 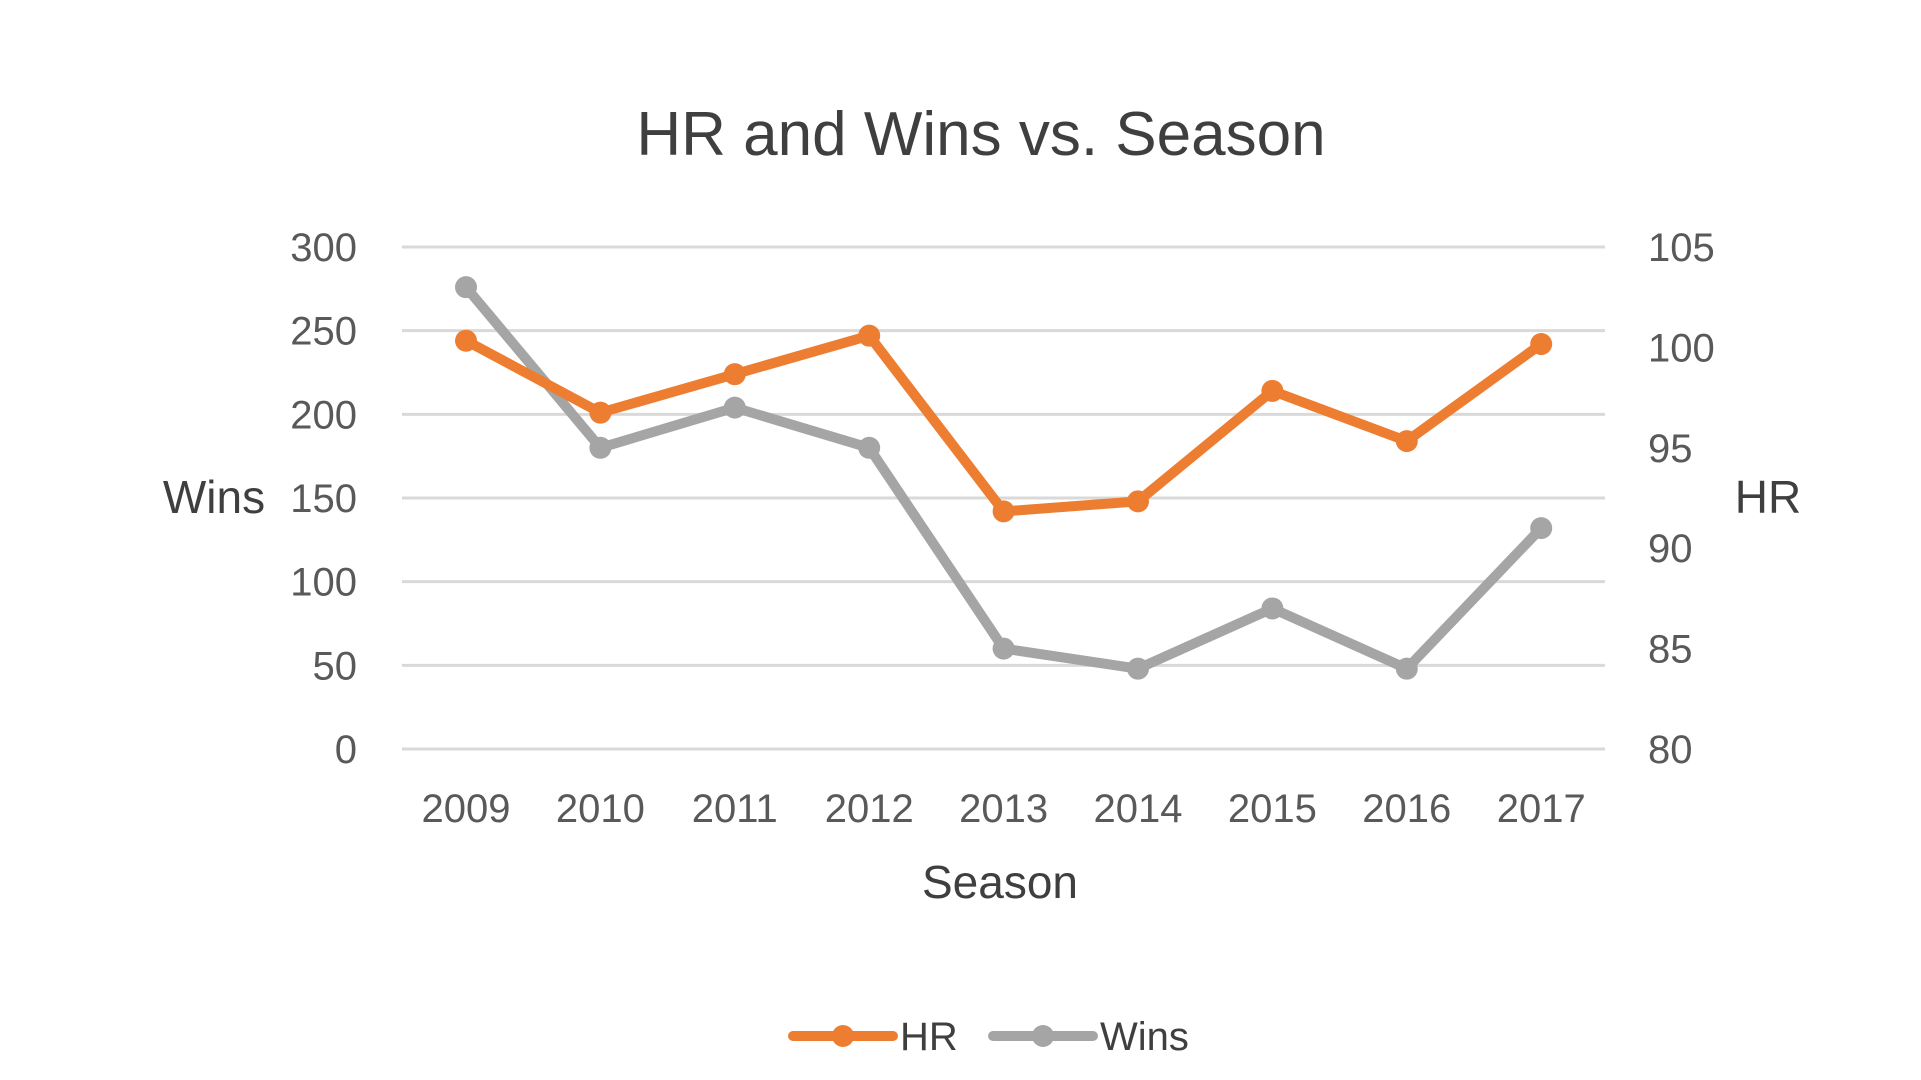 What do you see at coordinates (1138, 809) in the screenshot?
I see `x-tick-label: 2014` at bounding box center [1138, 809].